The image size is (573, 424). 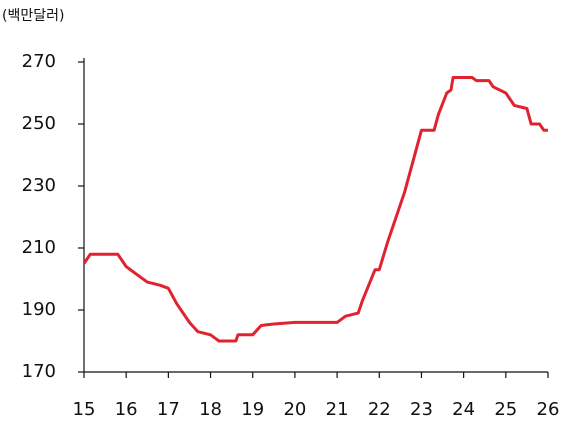 What do you see at coordinates (39, 247) in the screenshot?
I see `y-tick-label: 210` at bounding box center [39, 247].